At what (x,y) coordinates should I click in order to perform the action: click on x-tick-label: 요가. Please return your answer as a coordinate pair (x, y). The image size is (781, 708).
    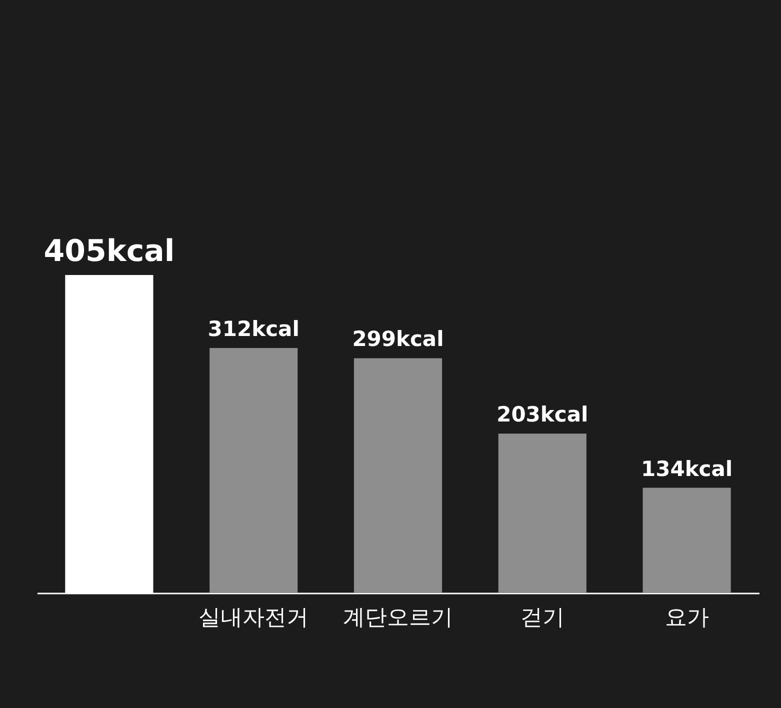
    Looking at the image, I should click on (686, 618).